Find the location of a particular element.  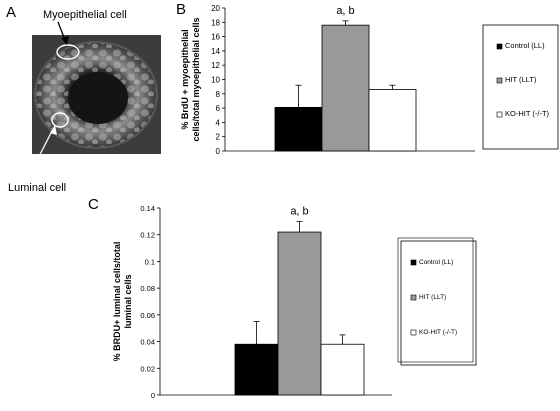

micrograph-image is located at coordinates (96, 94).